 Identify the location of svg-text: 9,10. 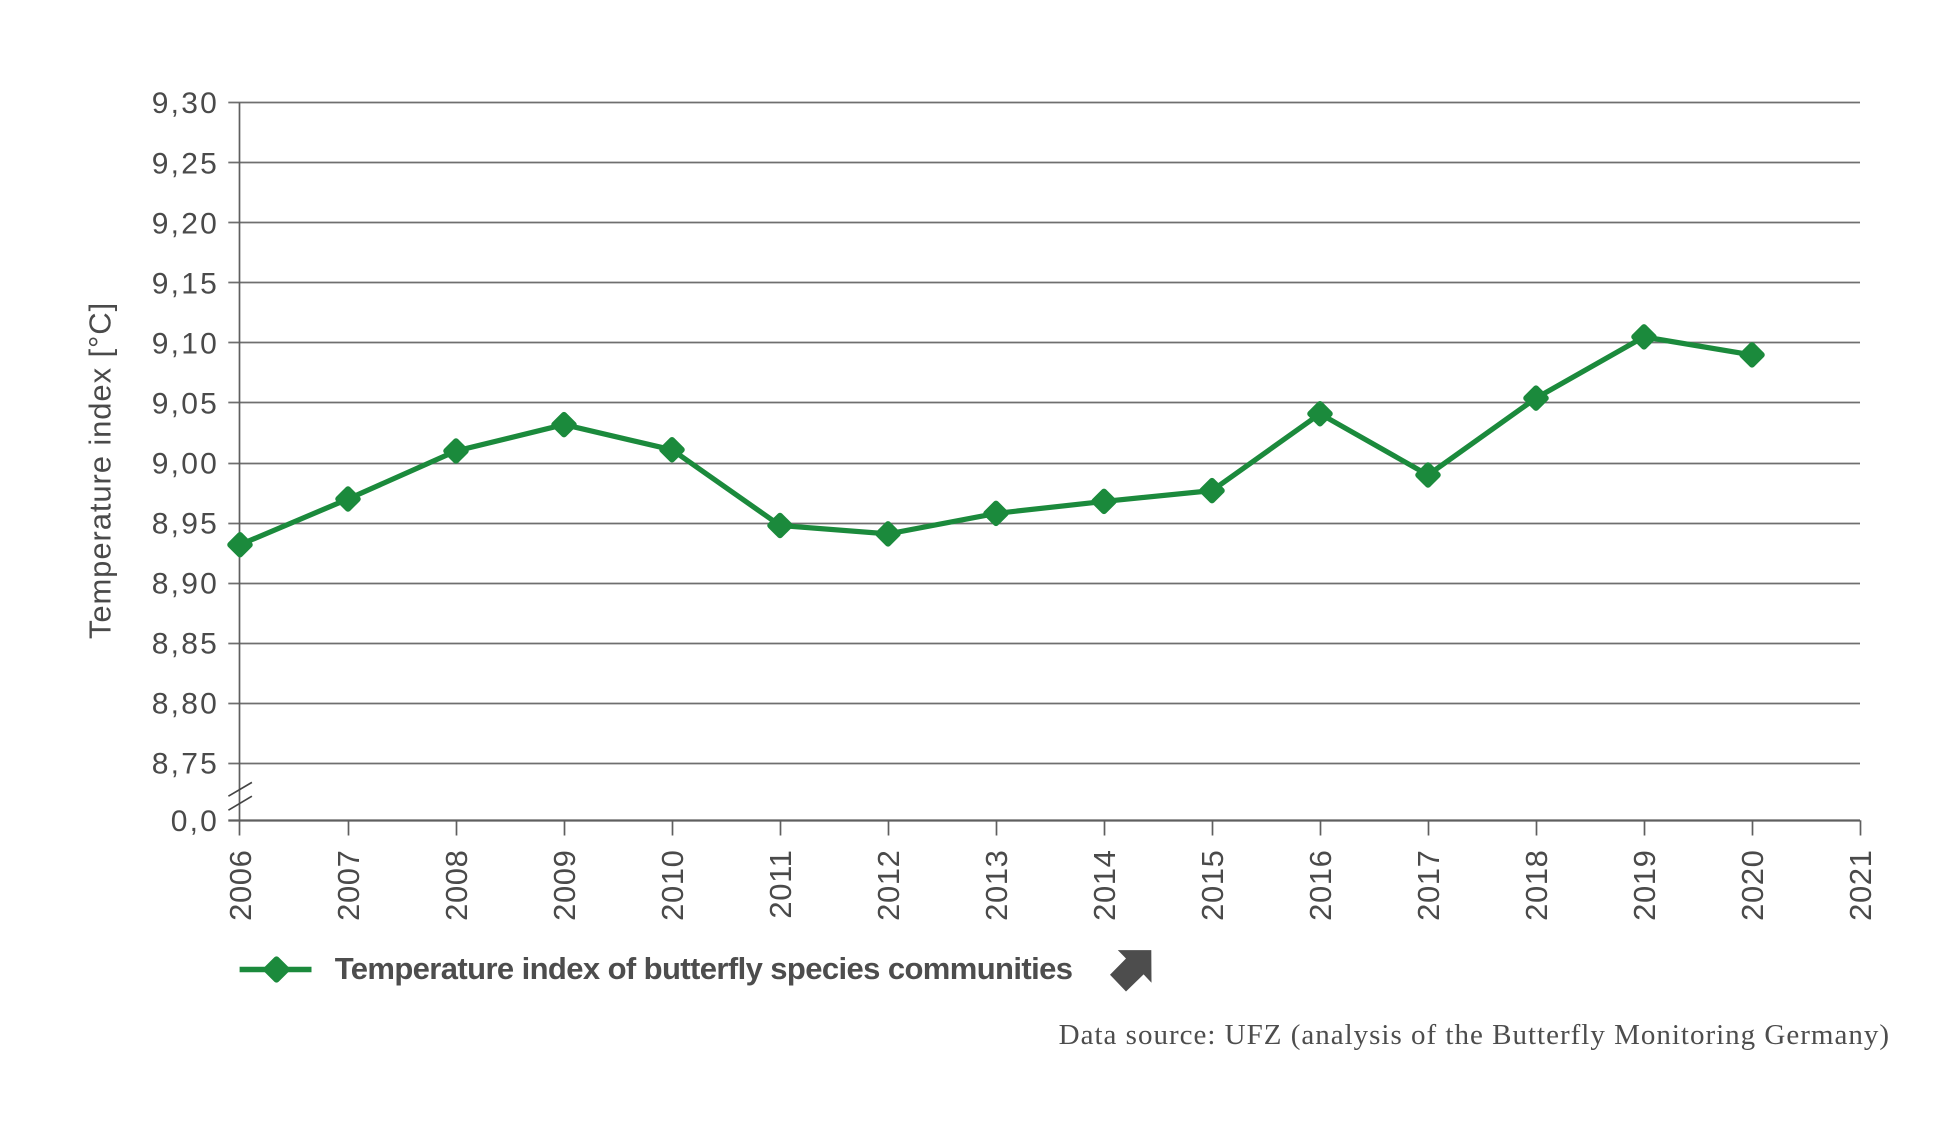
(185, 343).